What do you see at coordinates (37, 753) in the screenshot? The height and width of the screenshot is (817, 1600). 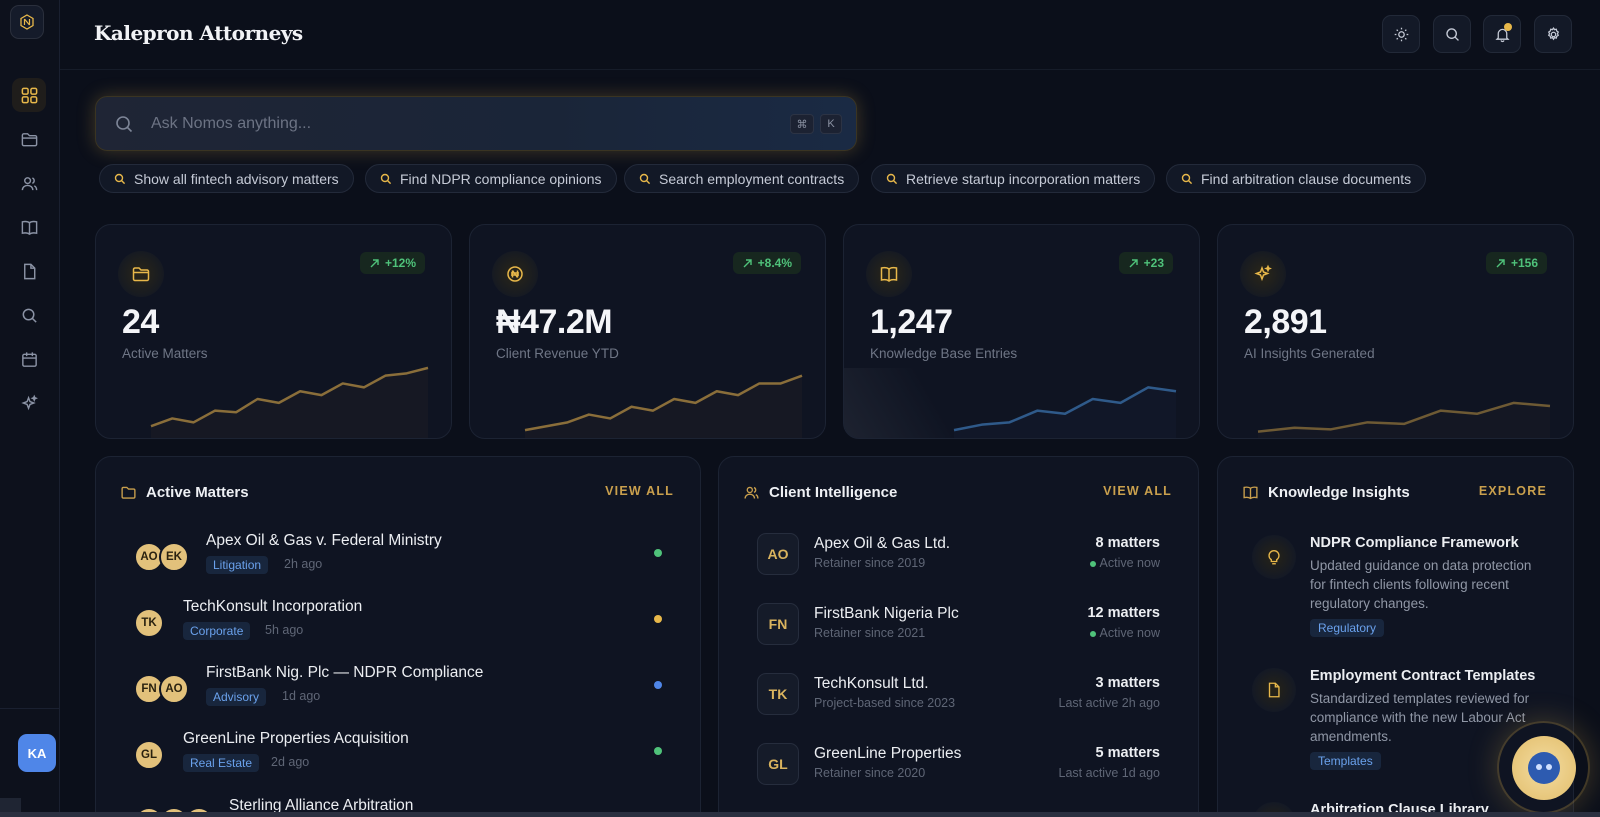 I see `user-avatar: KA` at bounding box center [37, 753].